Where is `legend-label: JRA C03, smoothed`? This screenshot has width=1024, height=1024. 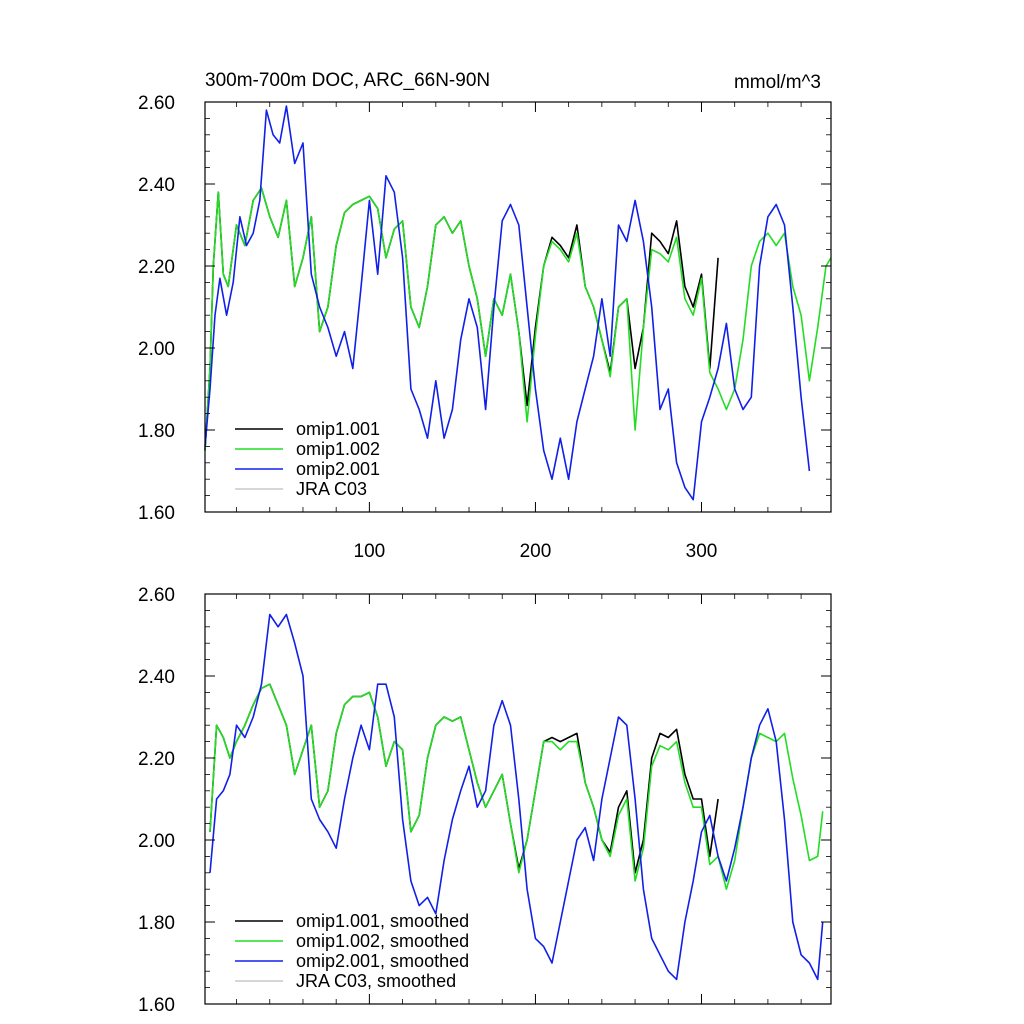 legend-label: JRA C03, smoothed is located at coordinates (376, 981).